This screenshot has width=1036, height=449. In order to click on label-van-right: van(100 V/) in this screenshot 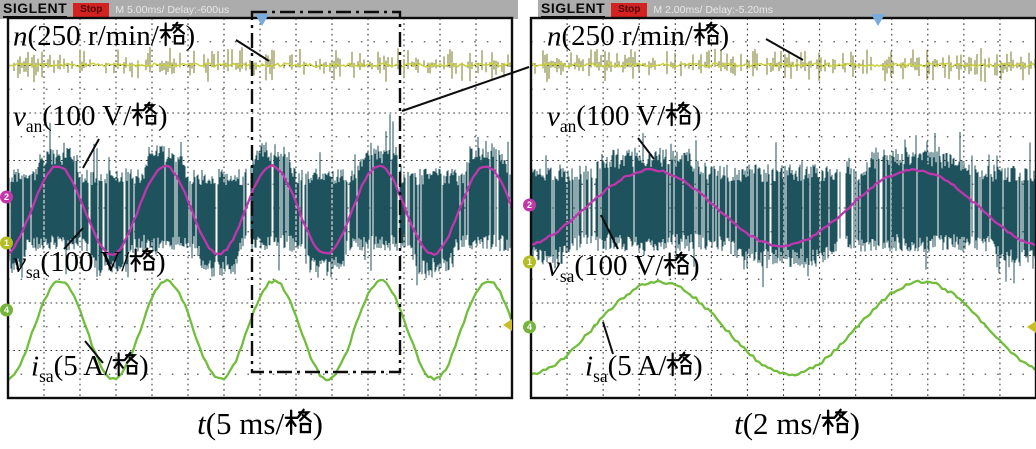, I will do `click(624, 118)`.